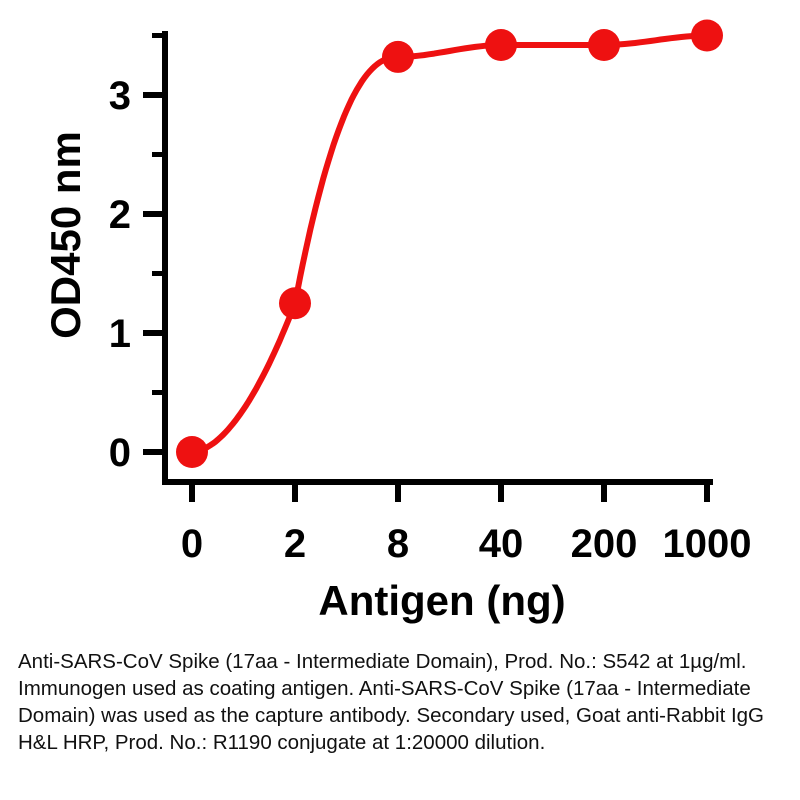 This screenshot has width=800, height=800. What do you see at coordinates (65, 235) in the screenshot?
I see `y-axis-title: OD450 nm` at bounding box center [65, 235].